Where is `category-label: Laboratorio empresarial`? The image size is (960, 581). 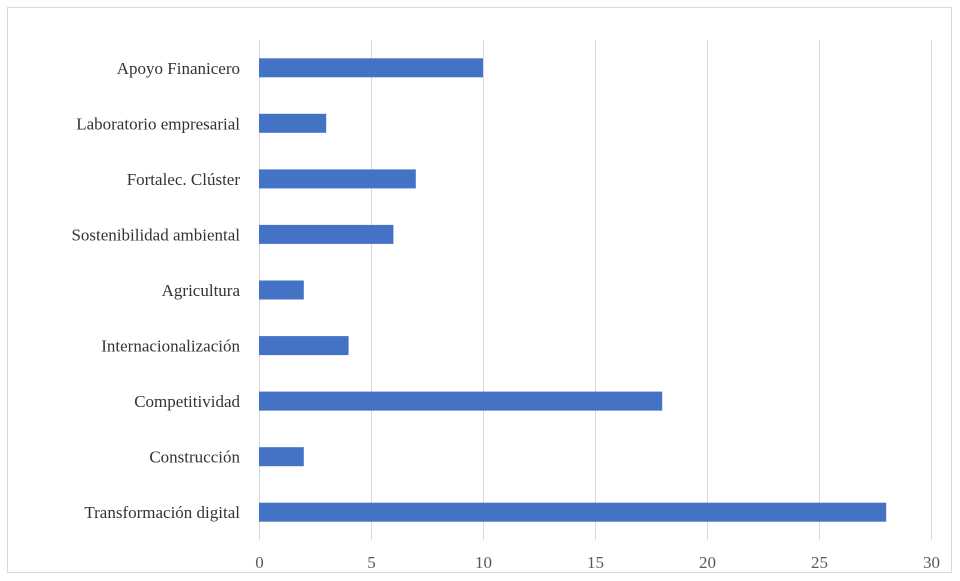 category-label: Laboratorio empresarial is located at coordinates (158, 123).